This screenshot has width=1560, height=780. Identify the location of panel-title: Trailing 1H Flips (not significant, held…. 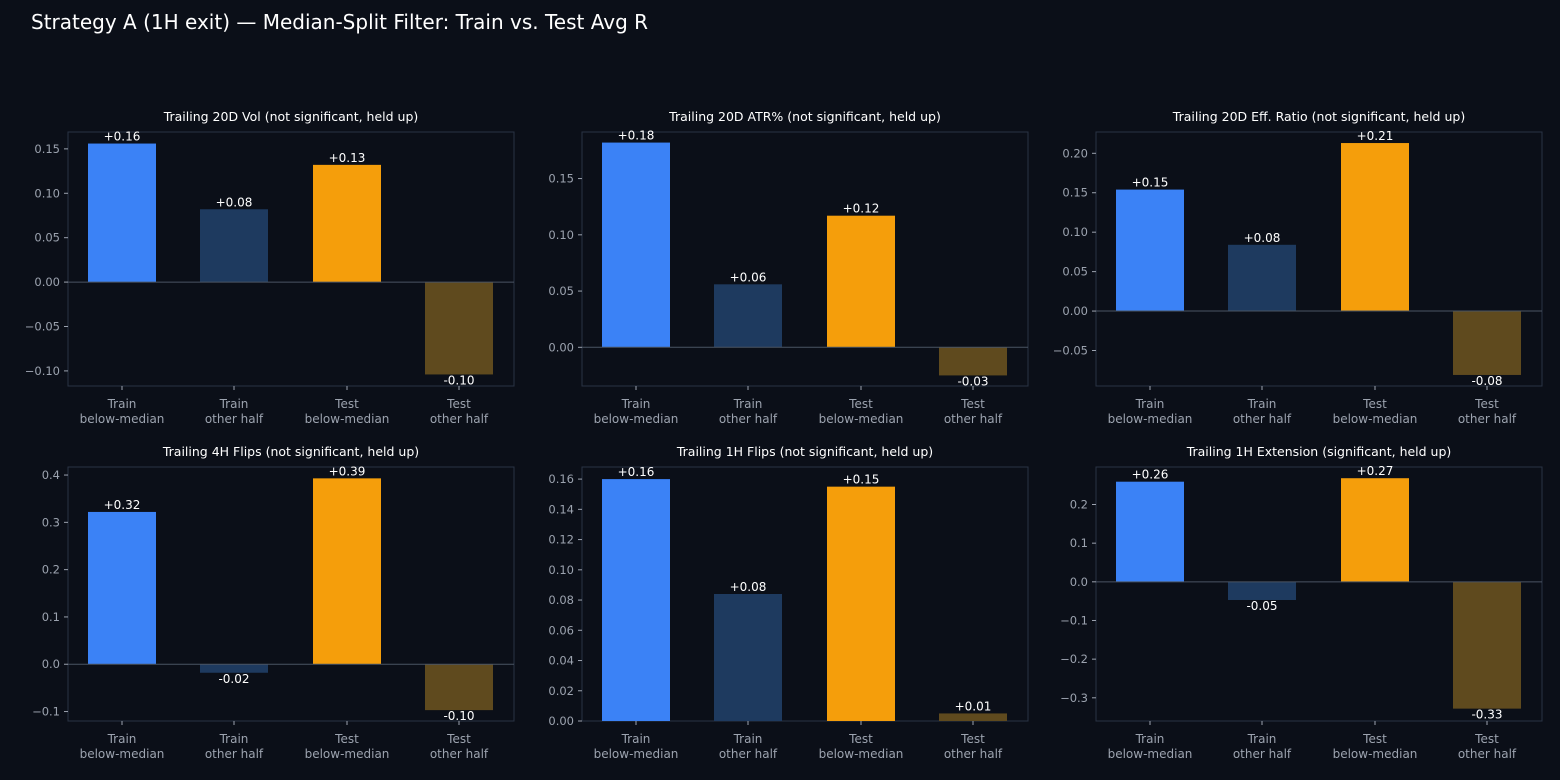
(804, 451).